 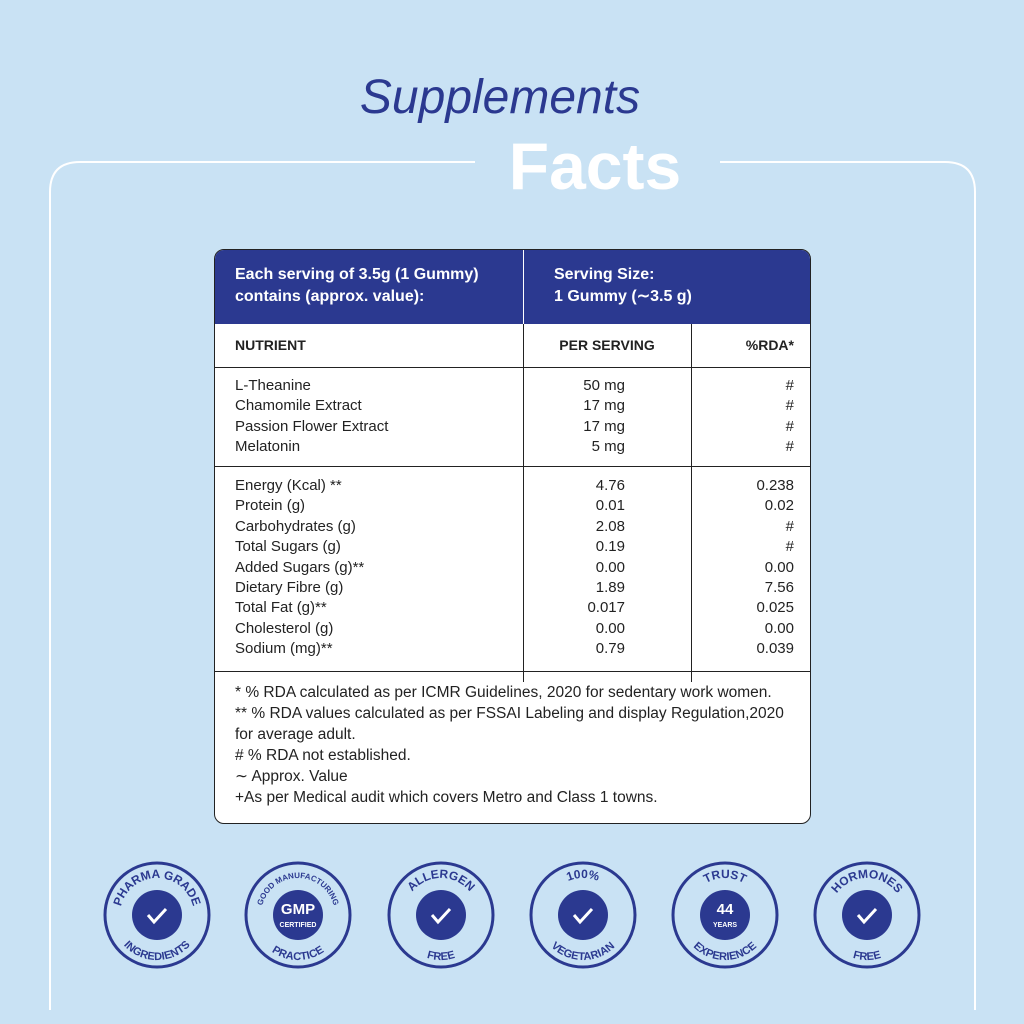 I want to click on nutrient: Protein (g), so click(x=270, y=506).